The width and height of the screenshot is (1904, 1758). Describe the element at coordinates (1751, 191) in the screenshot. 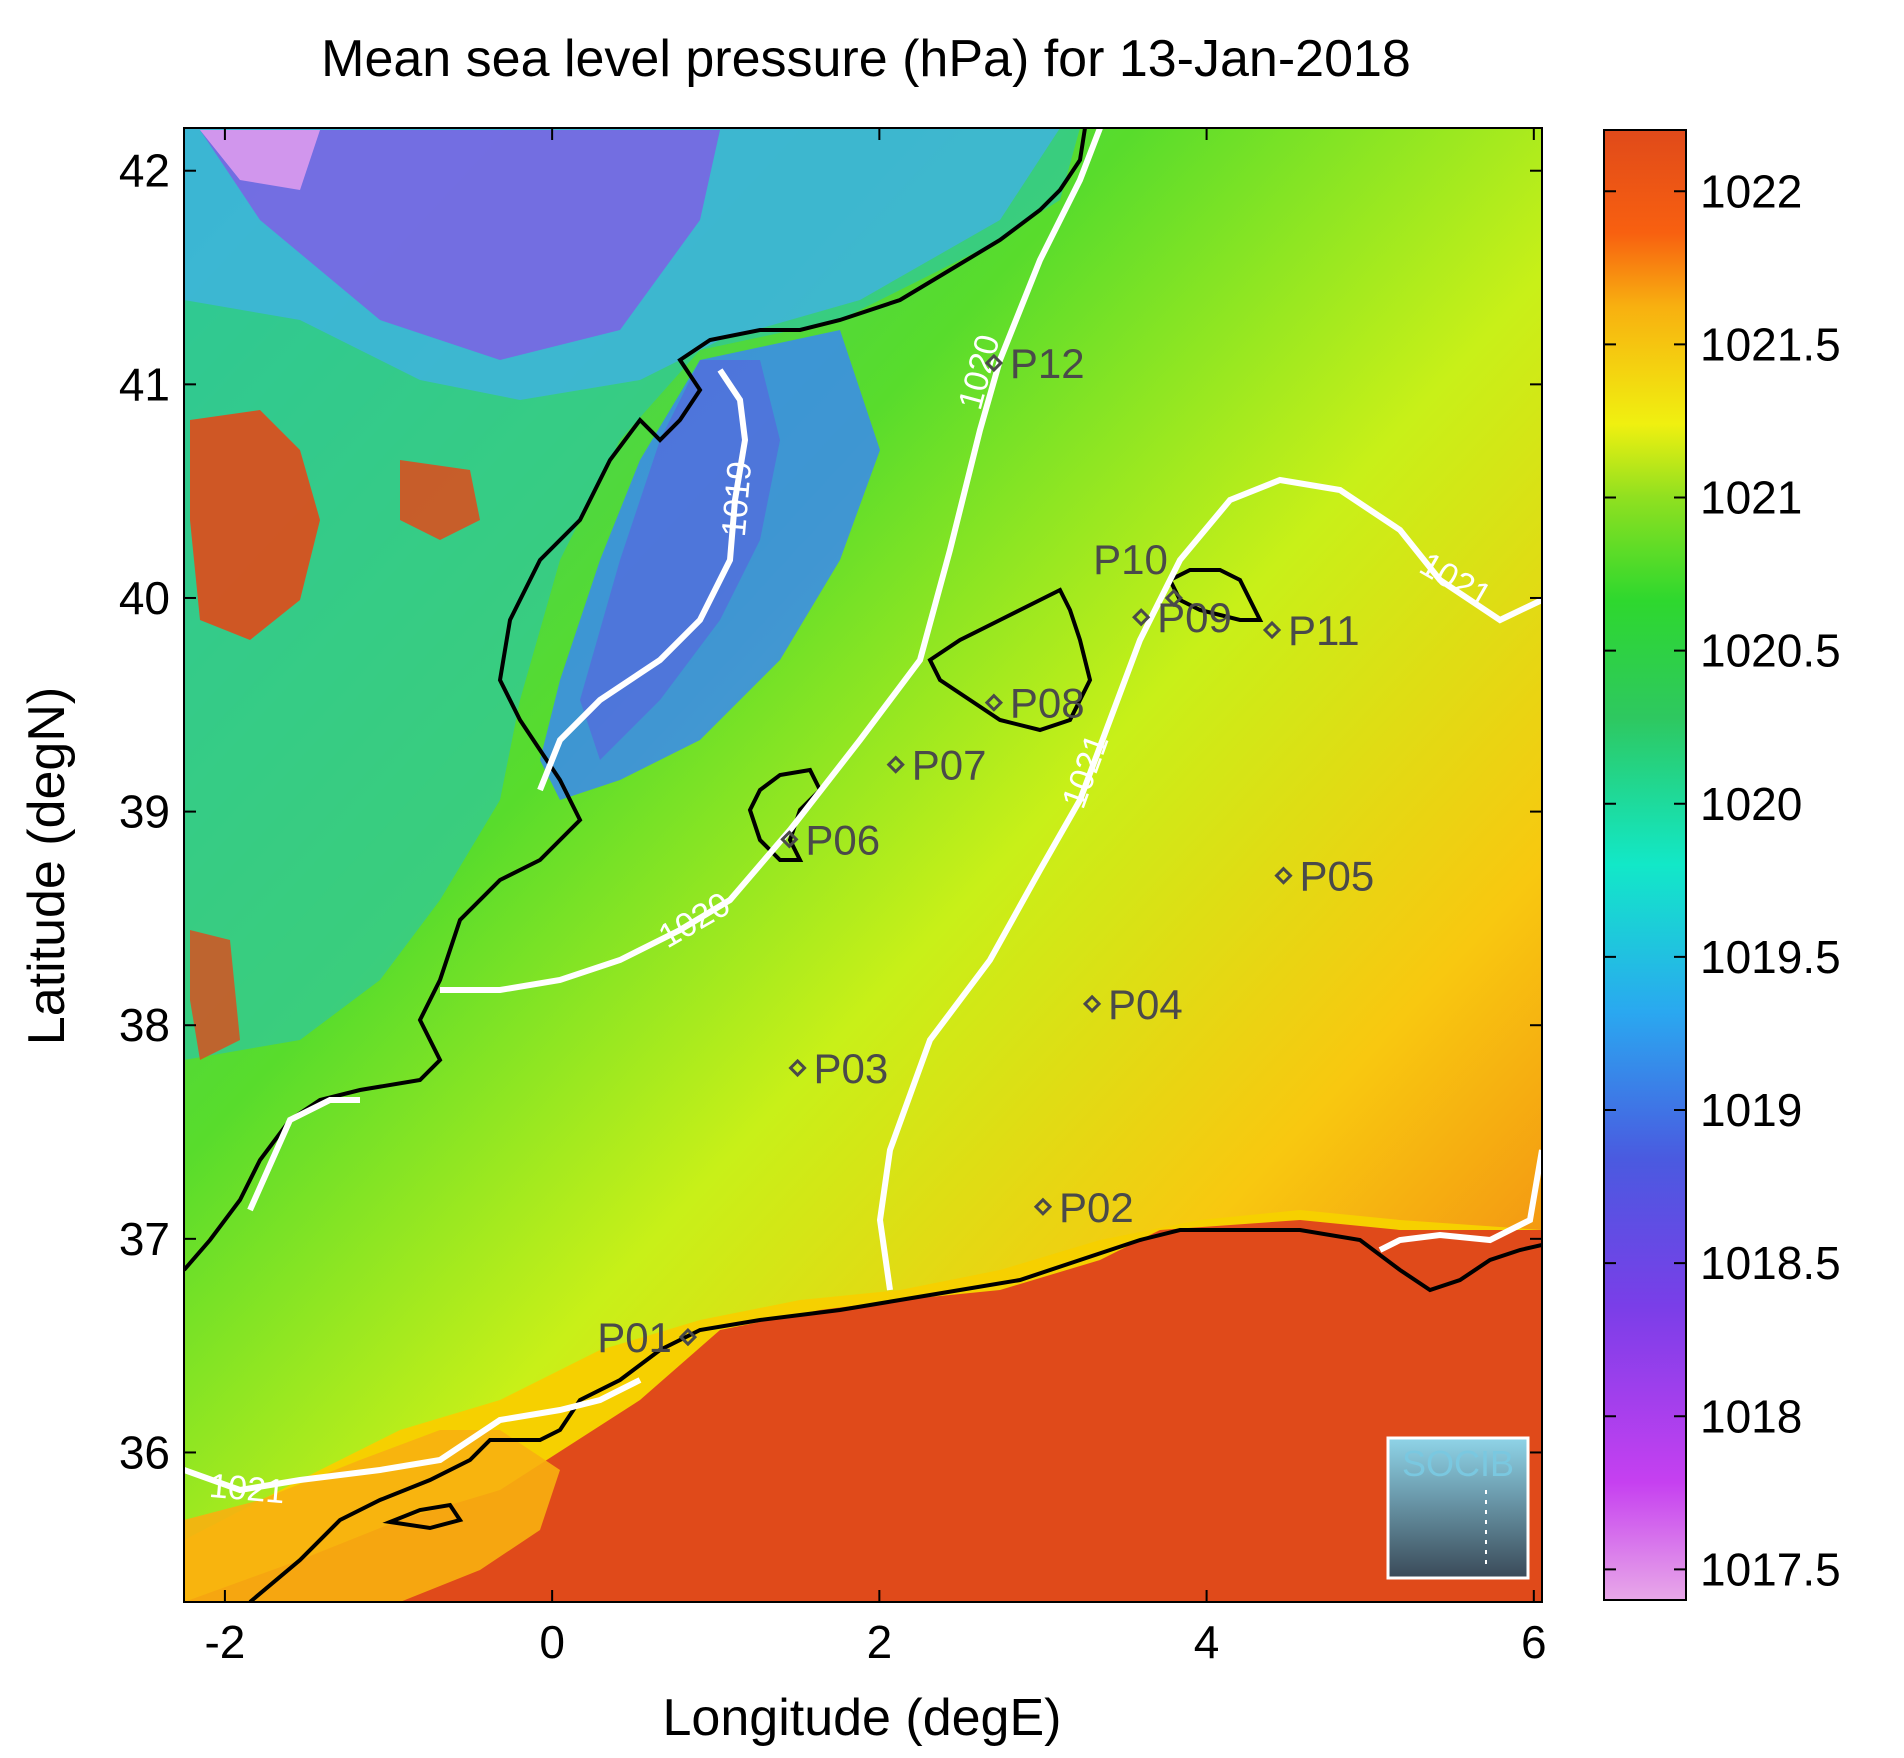

I see `colorbar-tick-label: 1022` at that location.